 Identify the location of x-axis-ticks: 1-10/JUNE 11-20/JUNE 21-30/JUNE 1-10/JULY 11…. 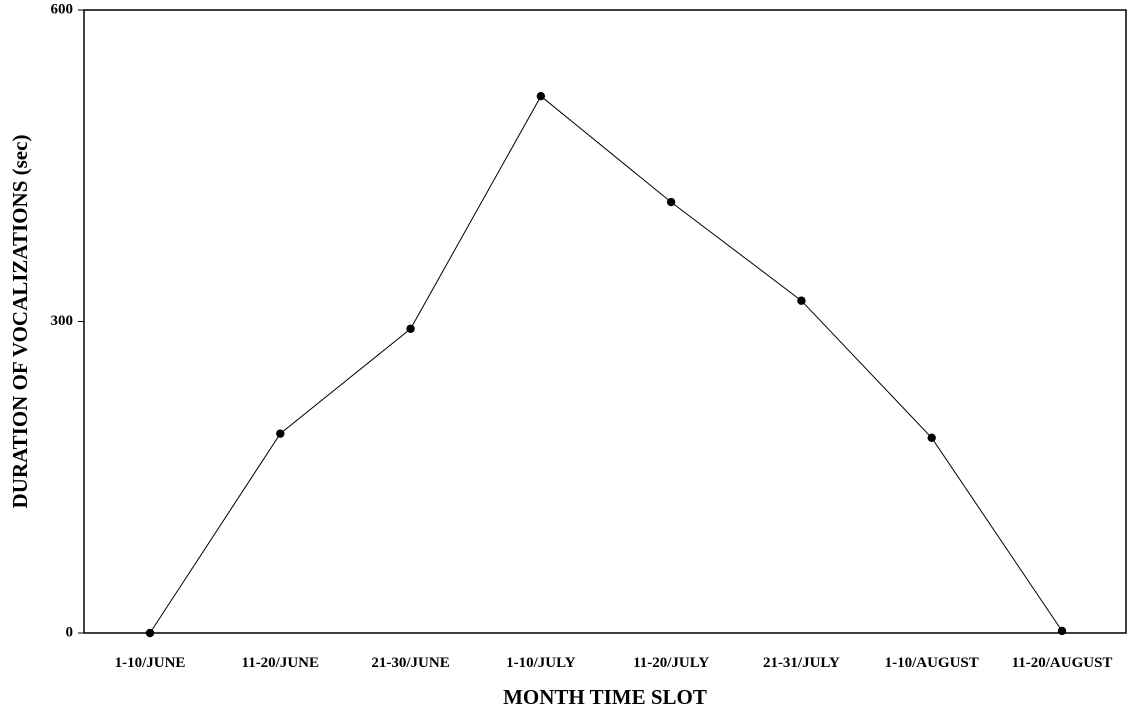
(614, 663).